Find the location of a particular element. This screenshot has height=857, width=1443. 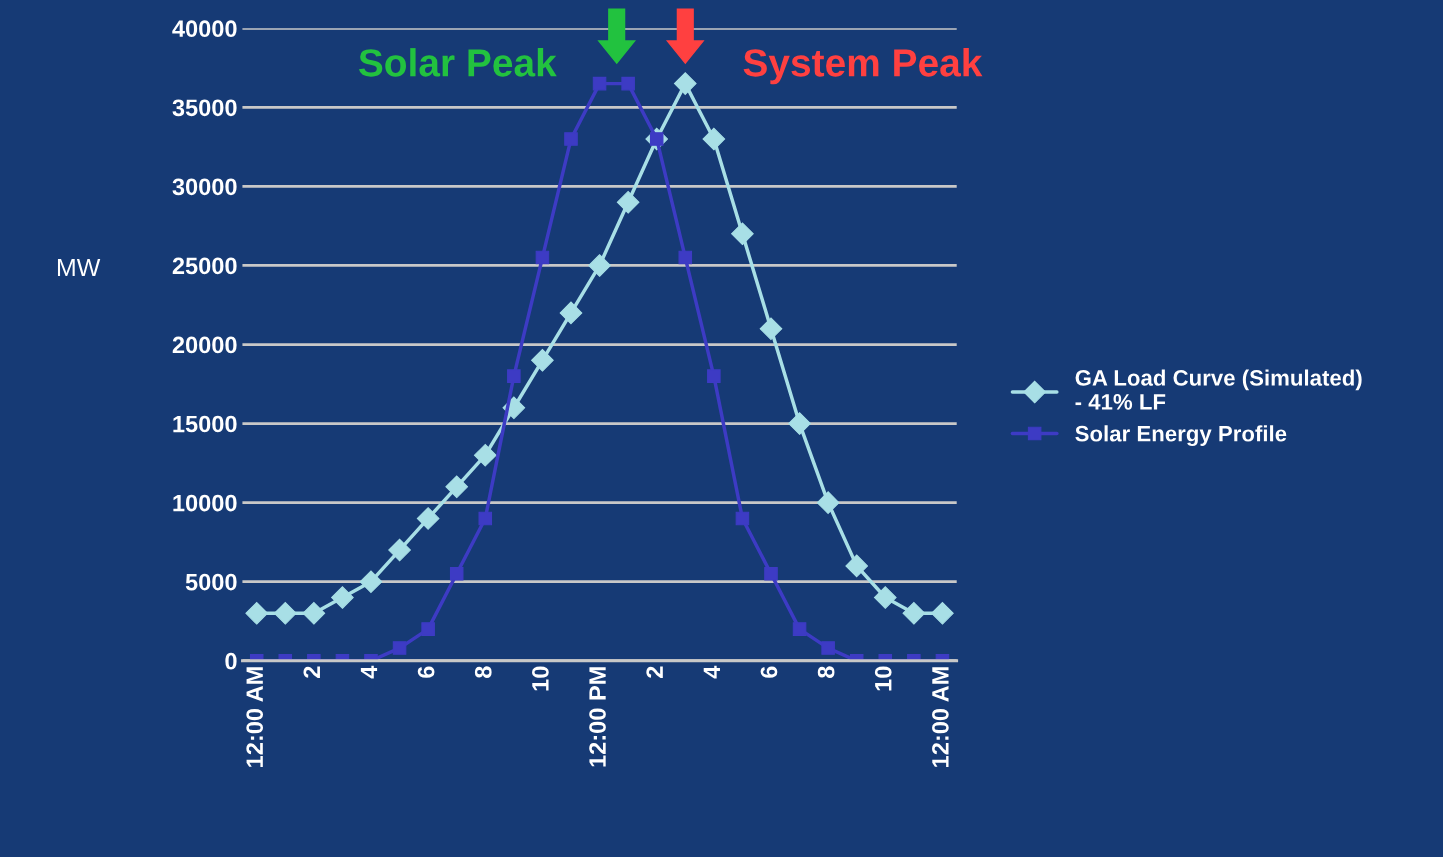

x-tick-label: 12:00 PM is located at coordinates (597, 717).